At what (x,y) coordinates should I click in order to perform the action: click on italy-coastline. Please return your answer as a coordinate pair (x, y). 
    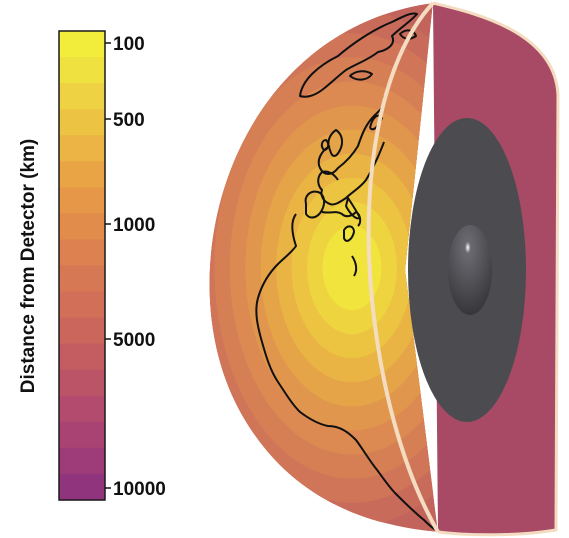
    Looking at the image, I should click on (353, 208).